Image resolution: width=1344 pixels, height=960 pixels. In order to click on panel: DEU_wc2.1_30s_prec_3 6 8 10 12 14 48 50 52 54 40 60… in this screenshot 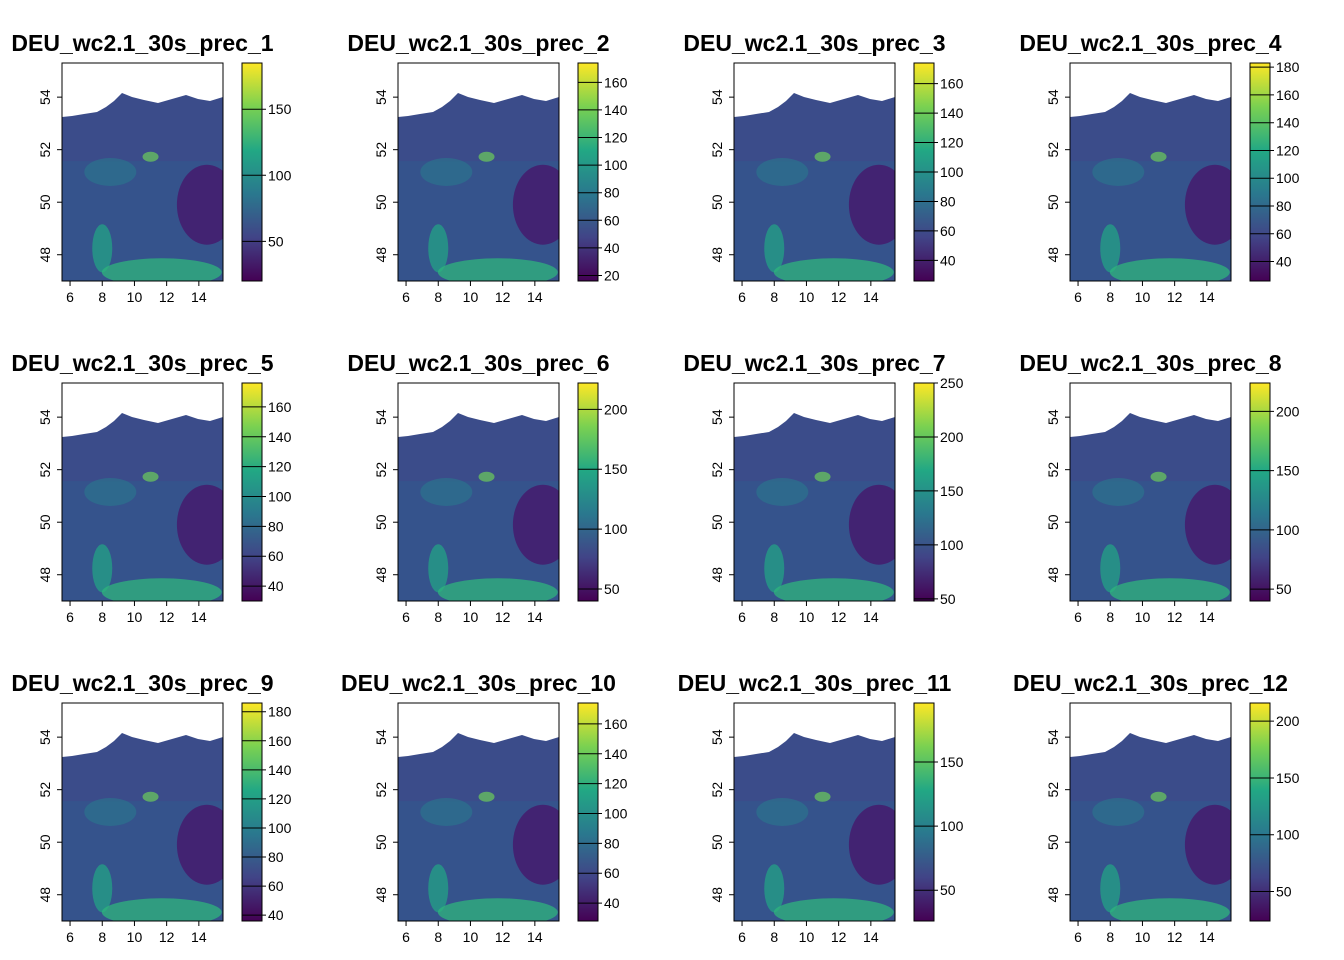, I will do `click(823, 167)`.